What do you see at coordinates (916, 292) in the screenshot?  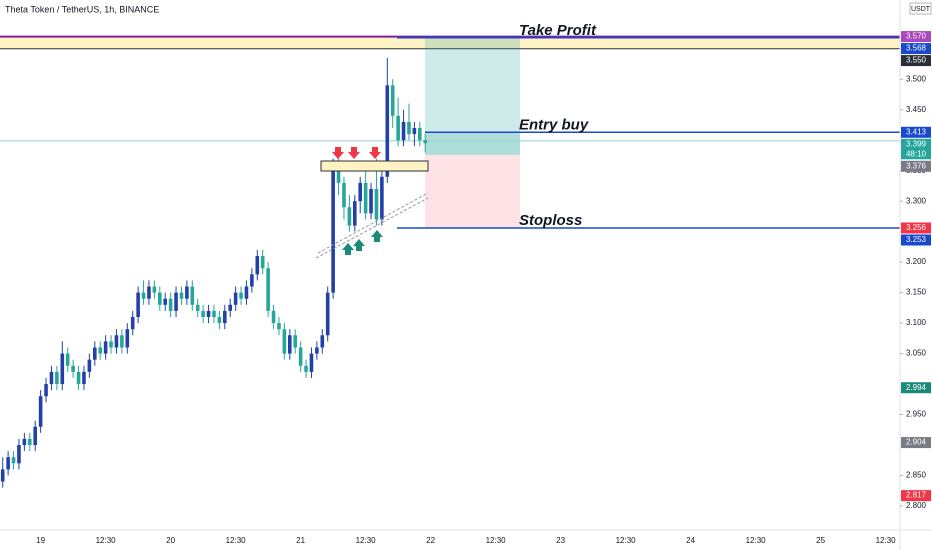 I see `y-tick-label: 3.150` at bounding box center [916, 292].